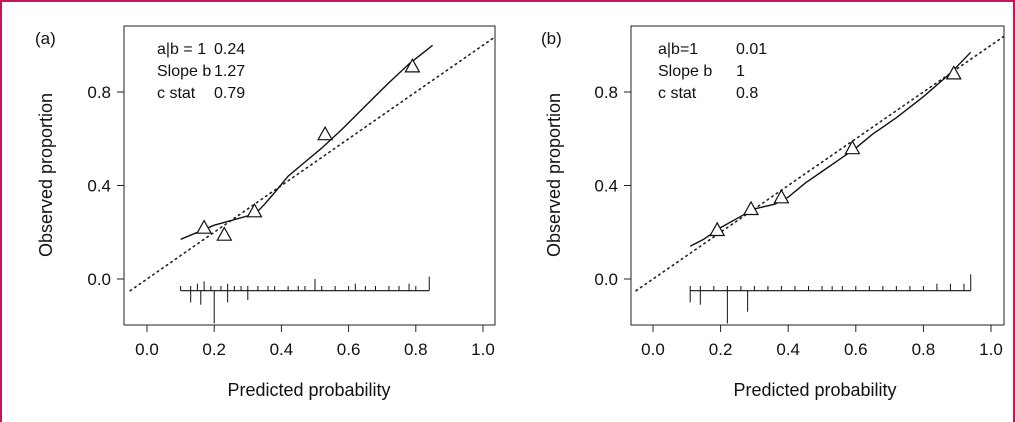 The width and height of the screenshot is (1015, 422). Describe the element at coordinates (181, 49) in the screenshot. I see `stat-label: a|b = 1` at that location.